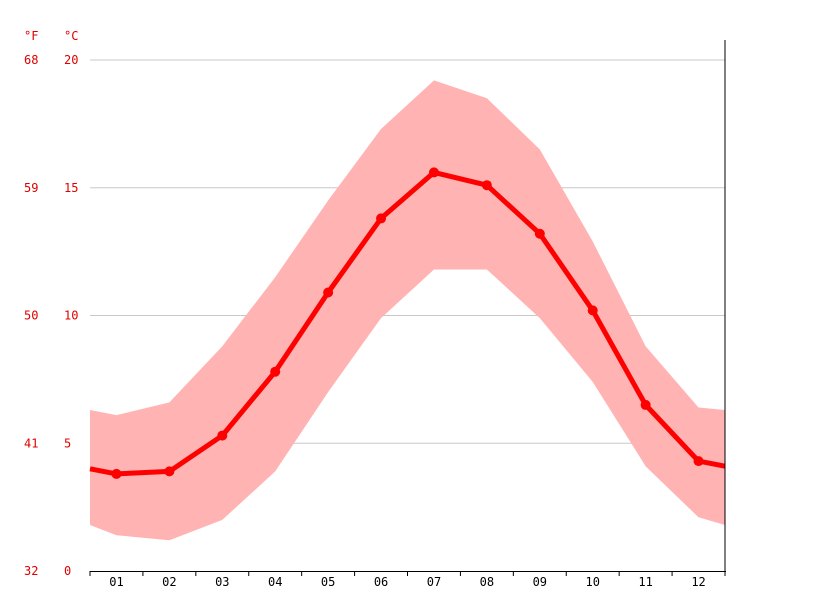 The width and height of the screenshot is (815, 611). I want to click on x-tick-label: 08, so click(487, 582).